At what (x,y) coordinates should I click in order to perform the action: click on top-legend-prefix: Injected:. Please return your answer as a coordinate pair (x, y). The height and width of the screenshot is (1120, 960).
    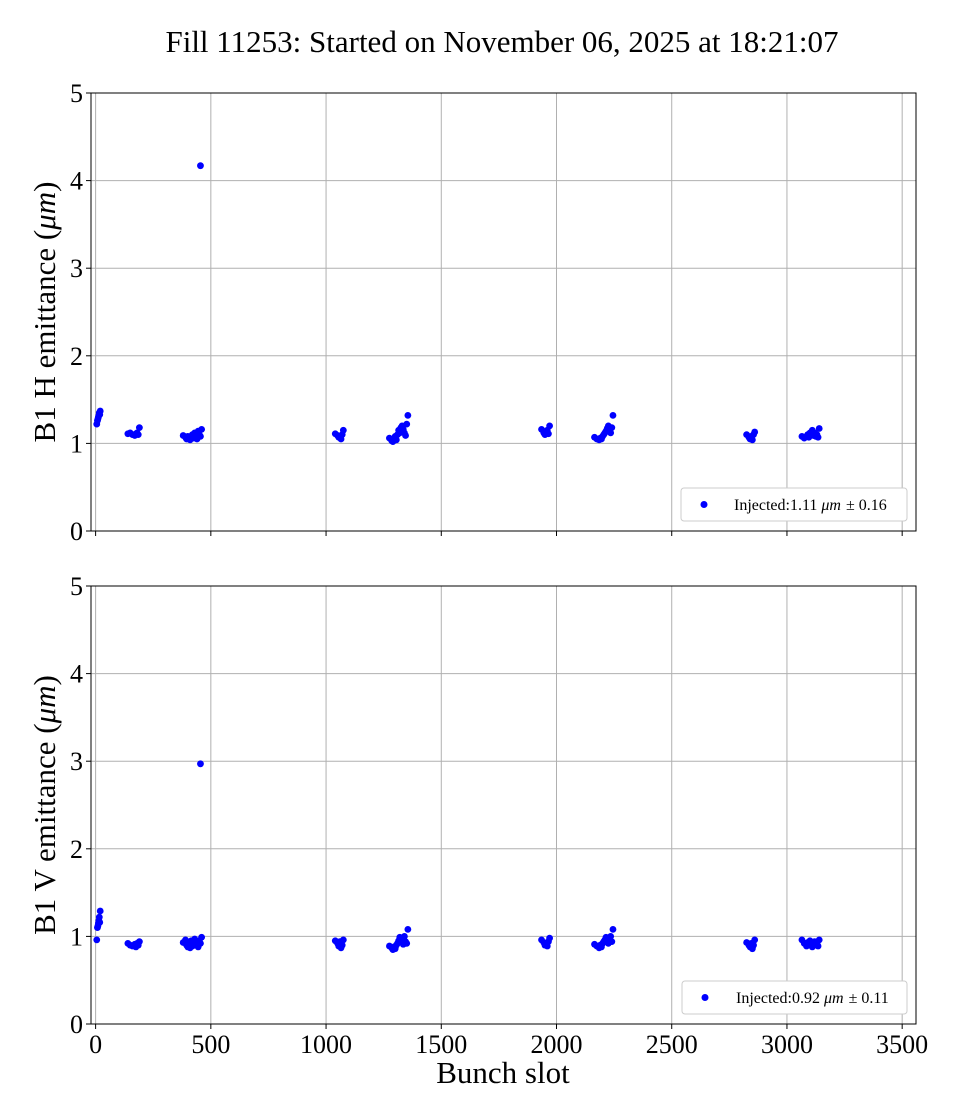
    Looking at the image, I should click on (762, 505).